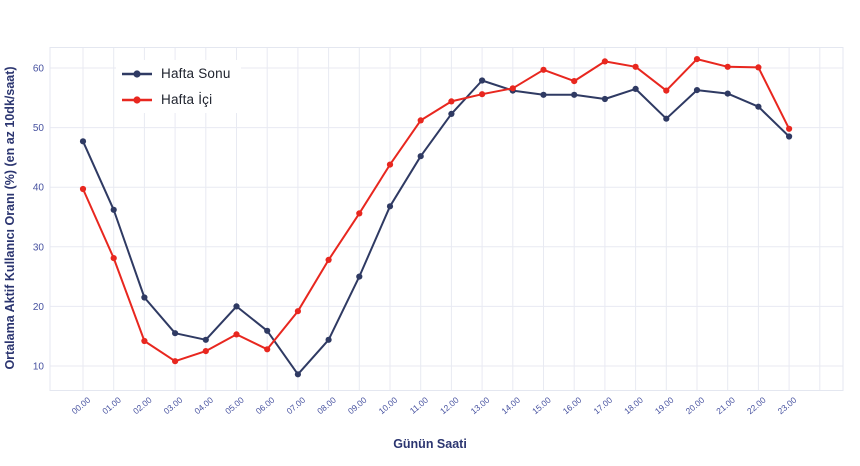 The width and height of the screenshot is (860, 466). Describe the element at coordinates (203, 406) in the screenshot. I see `x-tick-04.00: 04.00` at that location.